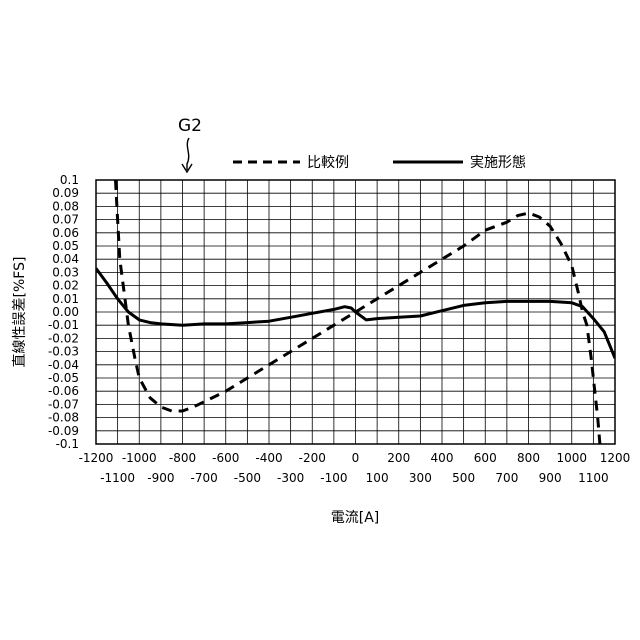  What do you see at coordinates (96, 458) in the screenshot?
I see `x-tick-label: -1200` at bounding box center [96, 458].